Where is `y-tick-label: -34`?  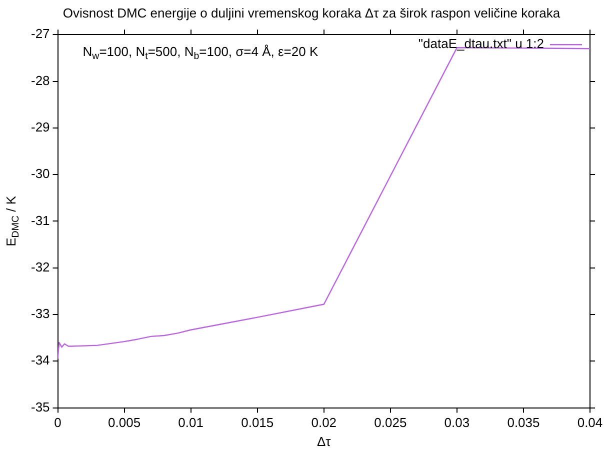
y-tick-label: -34 is located at coordinates (40, 360).